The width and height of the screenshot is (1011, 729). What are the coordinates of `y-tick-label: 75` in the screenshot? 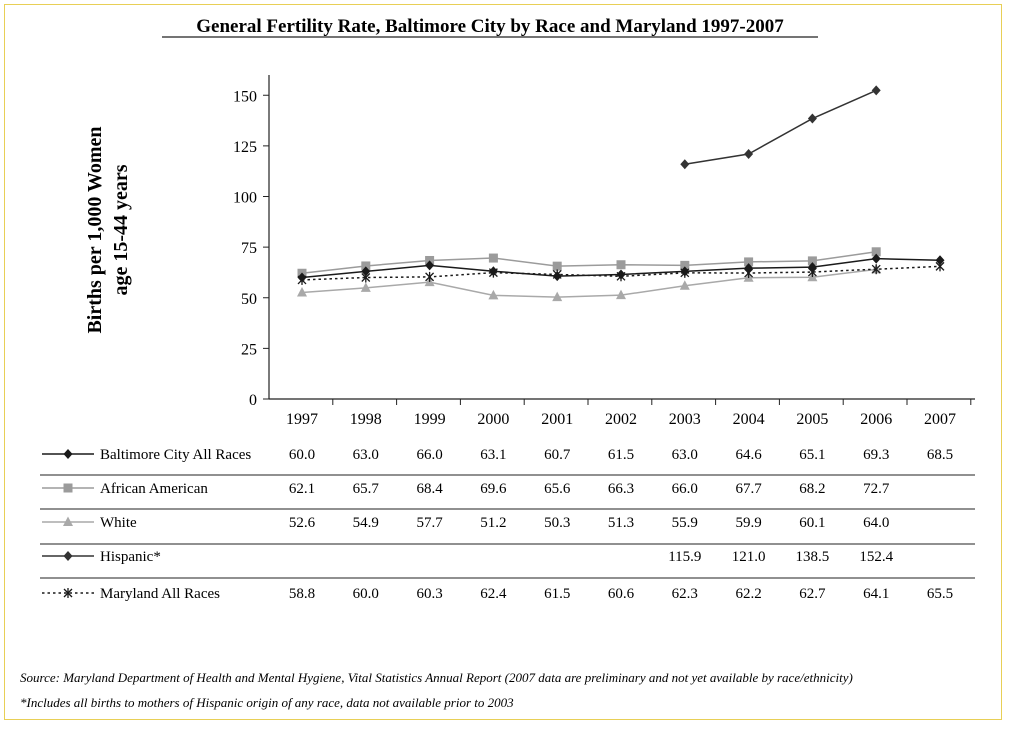 It's located at (249, 248).